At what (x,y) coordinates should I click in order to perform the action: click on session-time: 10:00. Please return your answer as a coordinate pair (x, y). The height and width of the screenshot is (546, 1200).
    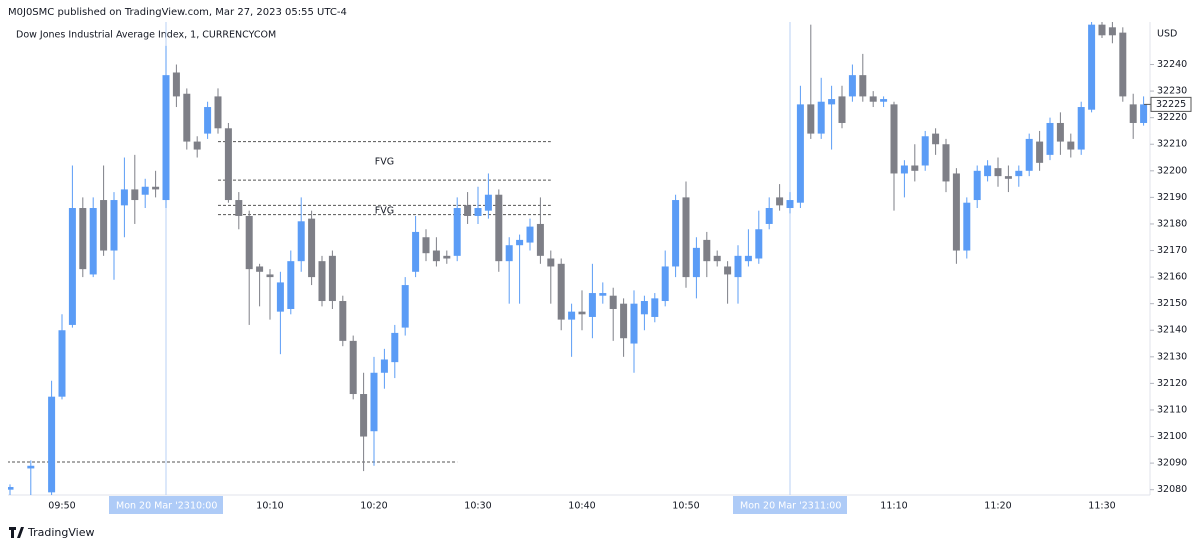
    Looking at the image, I should click on (203, 506).